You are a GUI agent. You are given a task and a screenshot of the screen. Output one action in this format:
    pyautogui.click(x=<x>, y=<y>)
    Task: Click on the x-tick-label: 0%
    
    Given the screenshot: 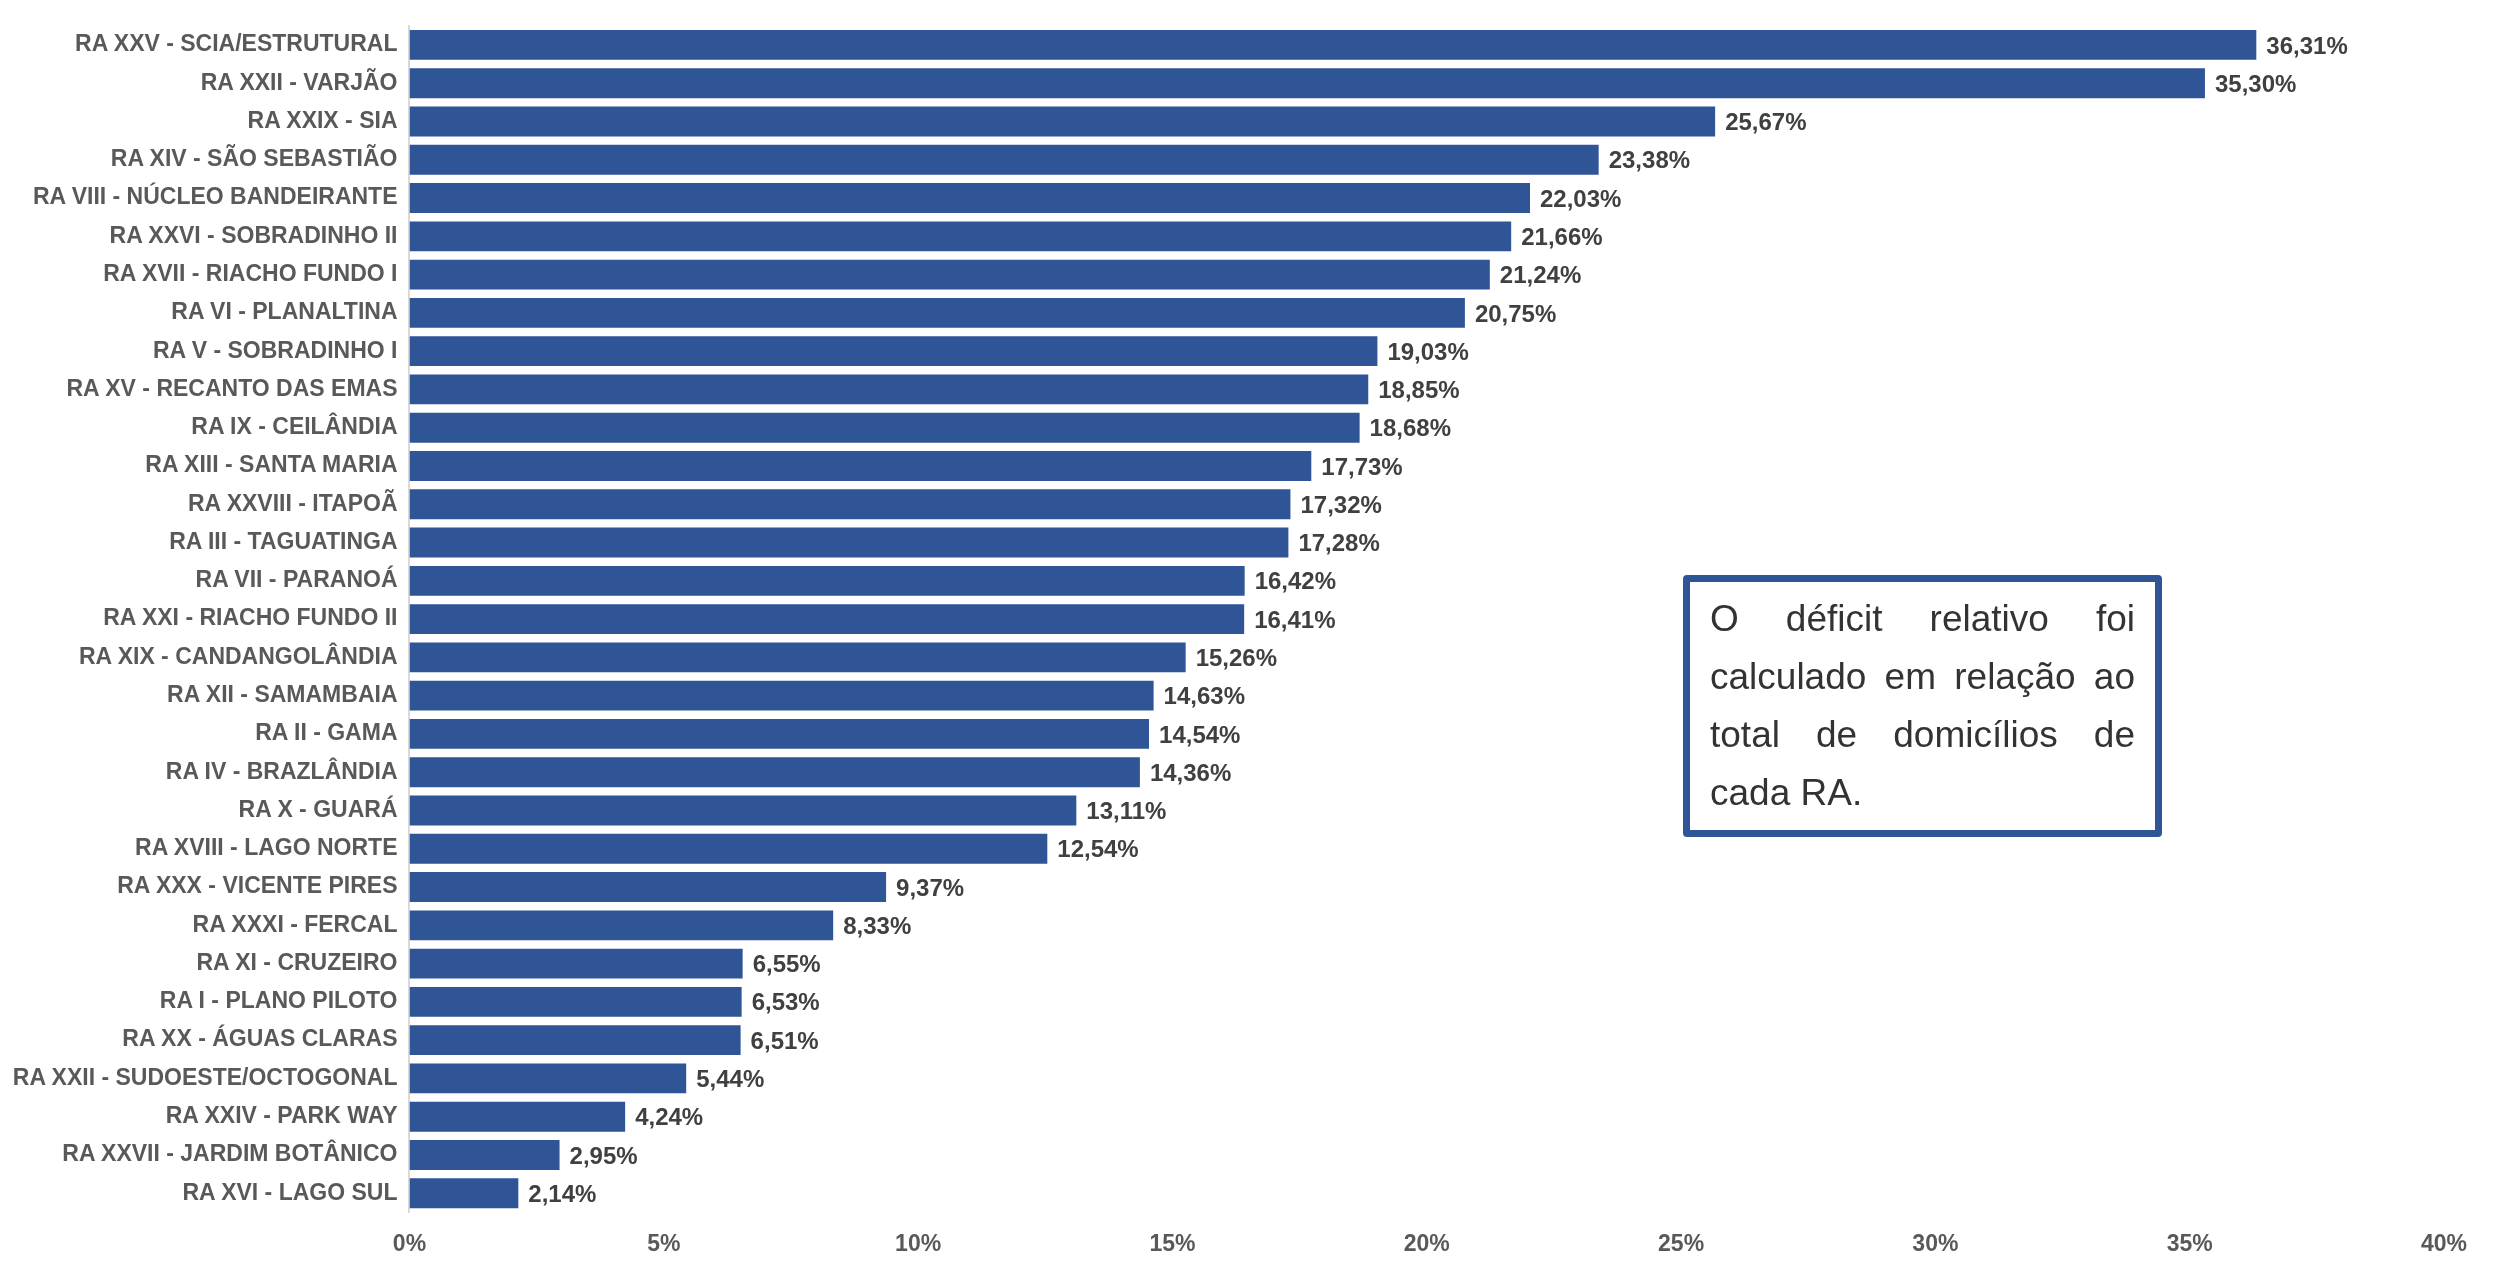 What is the action you would take?
    pyautogui.click(x=409, y=1242)
    